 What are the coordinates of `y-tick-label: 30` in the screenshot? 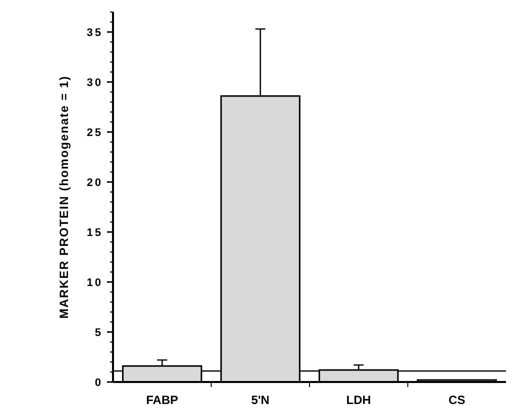 It's located at (94, 82).